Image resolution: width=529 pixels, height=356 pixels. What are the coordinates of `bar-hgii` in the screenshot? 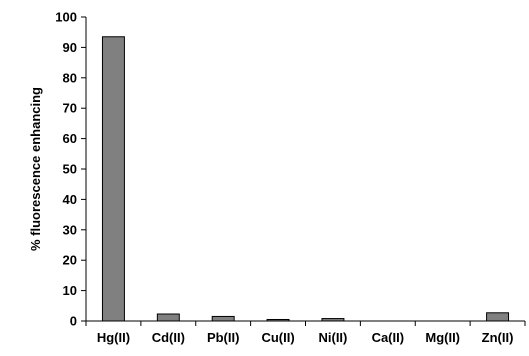 It's located at (113, 179).